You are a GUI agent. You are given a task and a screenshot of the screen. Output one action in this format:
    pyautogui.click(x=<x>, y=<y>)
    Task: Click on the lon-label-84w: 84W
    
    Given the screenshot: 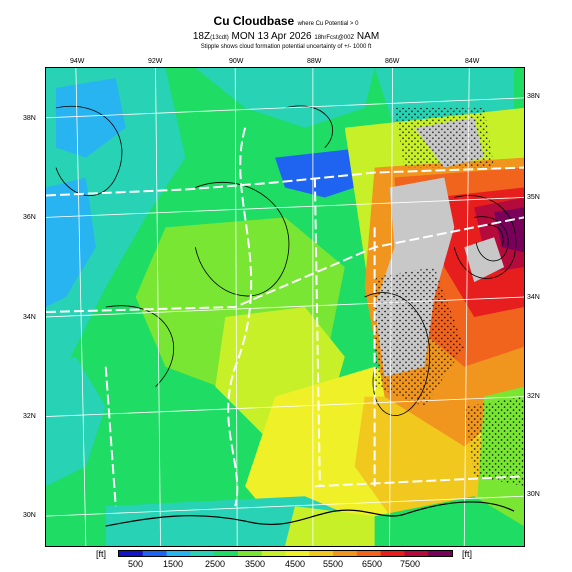 What is the action you would take?
    pyautogui.click(x=472, y=61)
    